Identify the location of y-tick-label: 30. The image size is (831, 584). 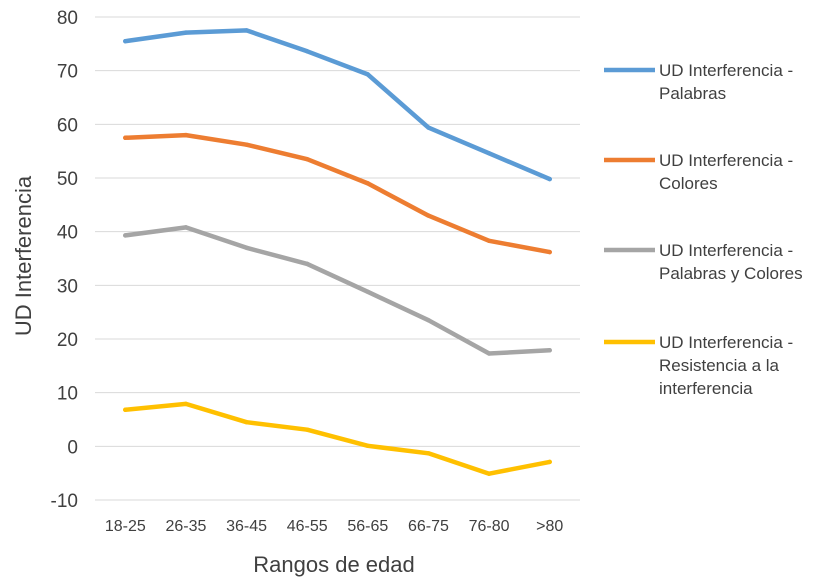
(67, 286).